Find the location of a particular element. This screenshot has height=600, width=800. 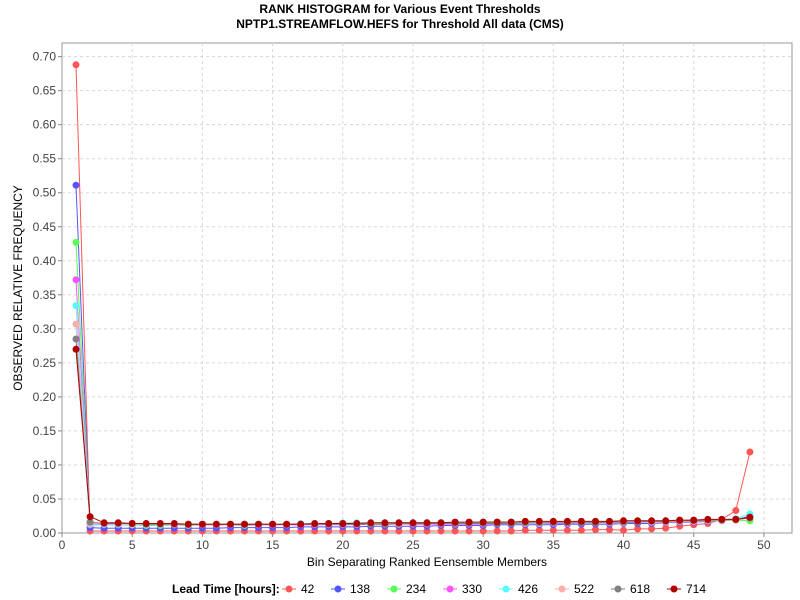

x-tick-label: 45 is located at coordinates (694, 545).